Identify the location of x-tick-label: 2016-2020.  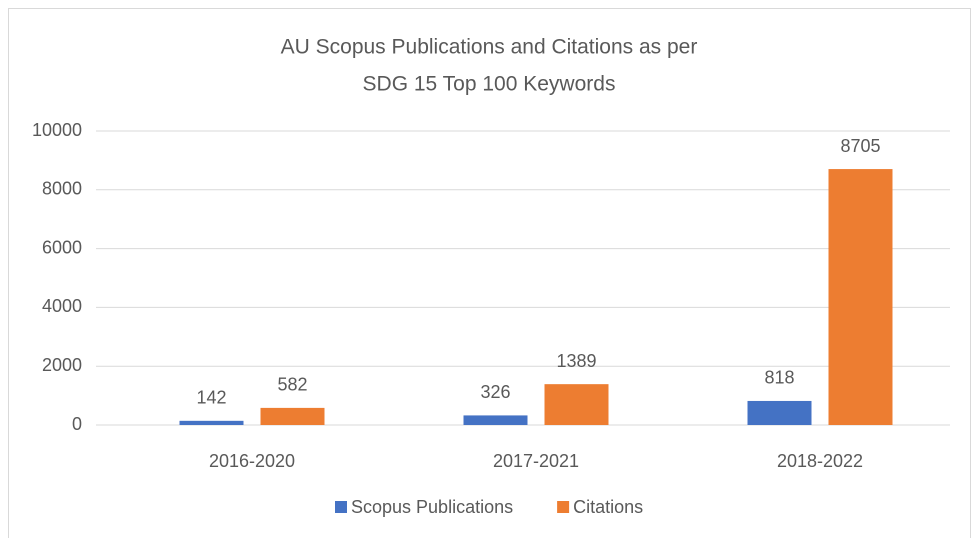
(252, 461).